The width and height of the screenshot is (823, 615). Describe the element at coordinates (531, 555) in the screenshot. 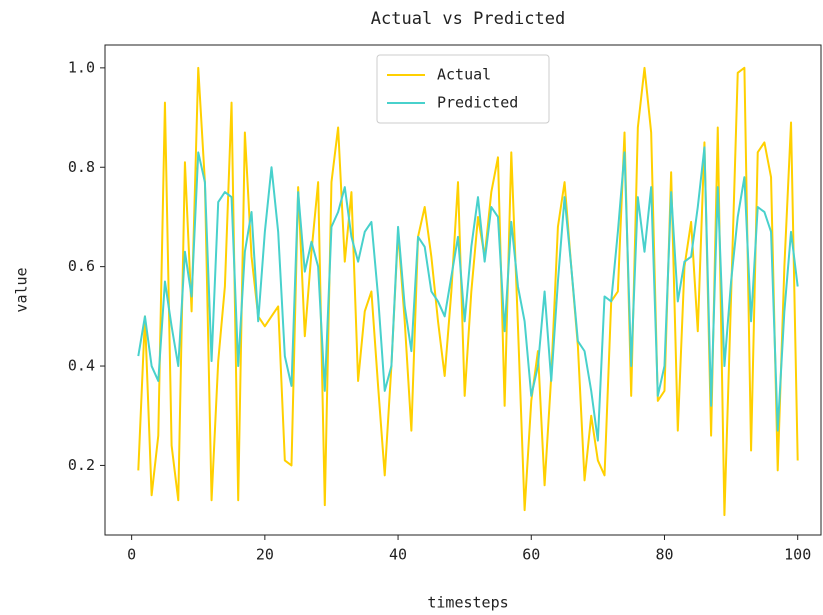

I see `x-tick-label: 60` at that location.